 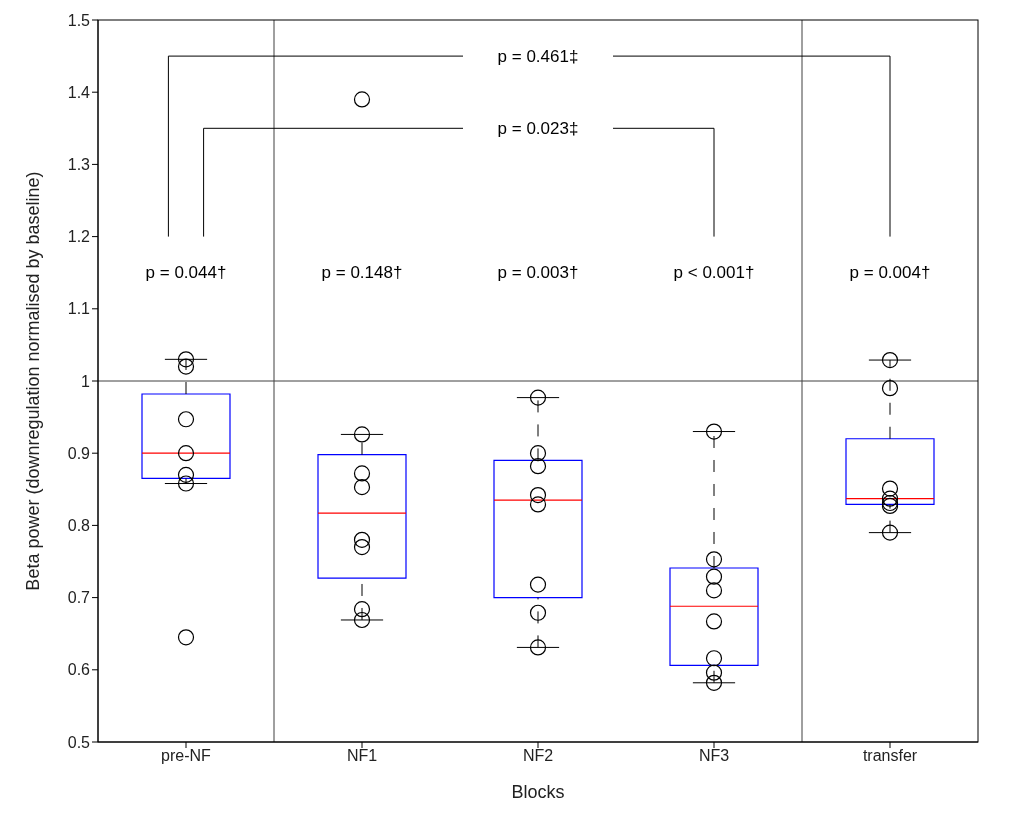 What do you see at coordinates (86, 381) in the screenshot?
I see `y-tick-label: 1` at bounding box center [86, 381].